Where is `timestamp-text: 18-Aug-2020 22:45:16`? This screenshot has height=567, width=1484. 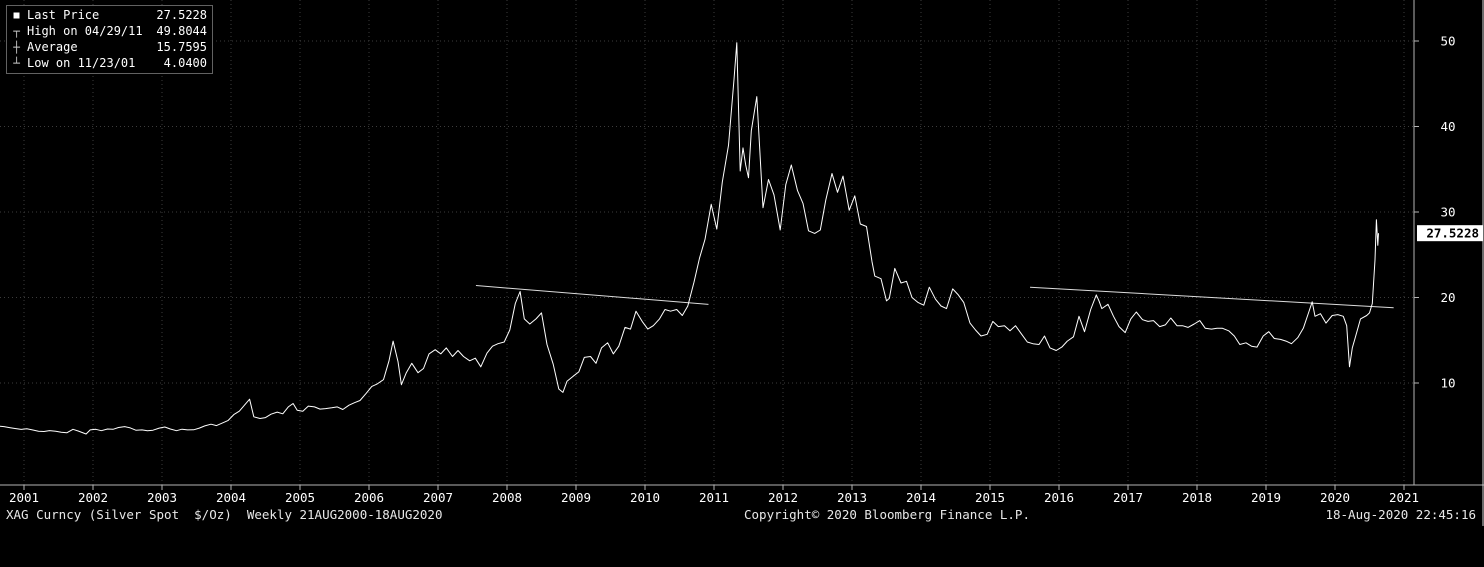
timestamp-text: 18-Aug-2020 22:45:16 is located at coordinates (1400, 514).